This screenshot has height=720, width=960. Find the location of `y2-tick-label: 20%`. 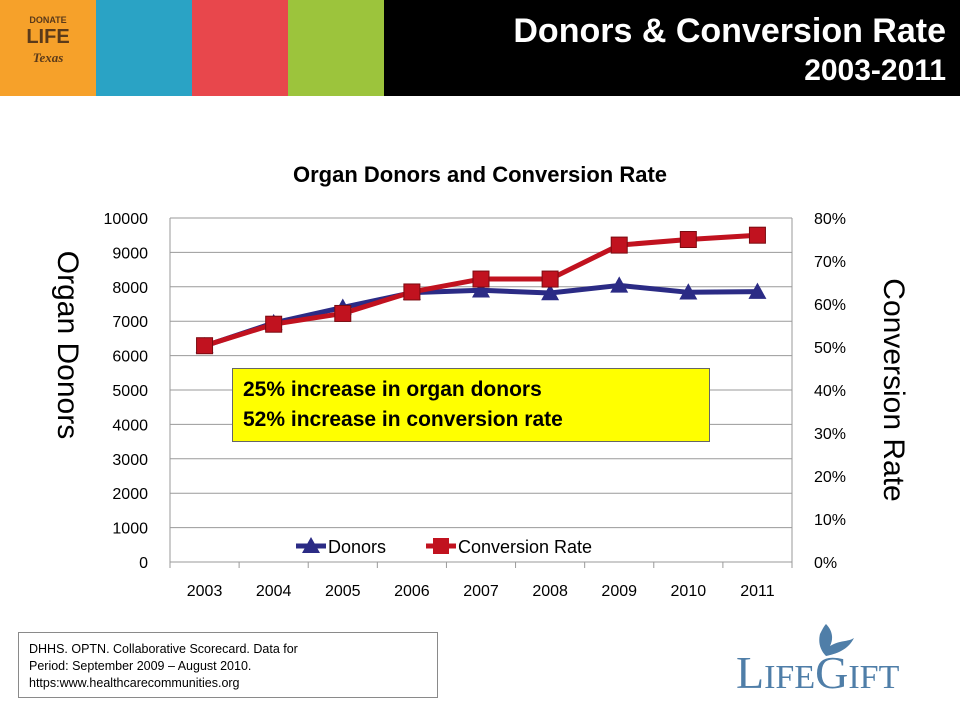

y2-tick-label: 20% is located at coordinates (830, 477).